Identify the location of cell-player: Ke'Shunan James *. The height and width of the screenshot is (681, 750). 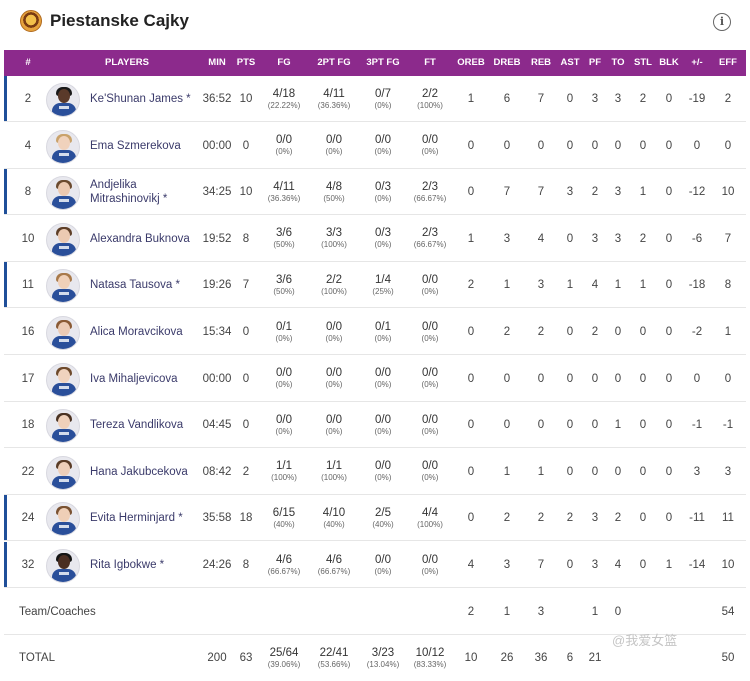
(124, 99).